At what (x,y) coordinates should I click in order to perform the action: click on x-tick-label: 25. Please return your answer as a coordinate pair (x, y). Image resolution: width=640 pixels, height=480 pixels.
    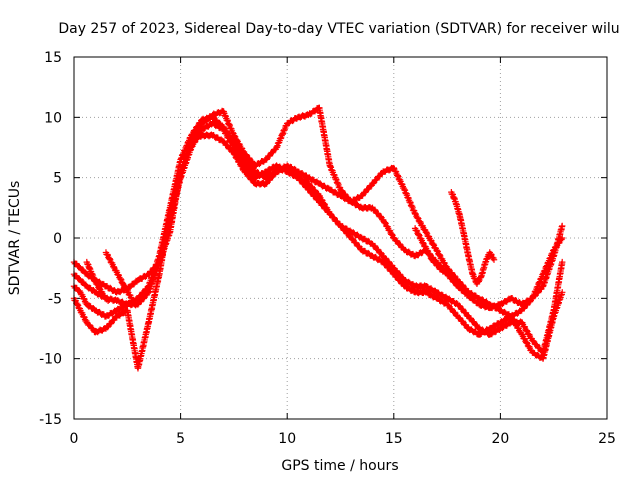
    Looking at the image, I should click on (607, 439).